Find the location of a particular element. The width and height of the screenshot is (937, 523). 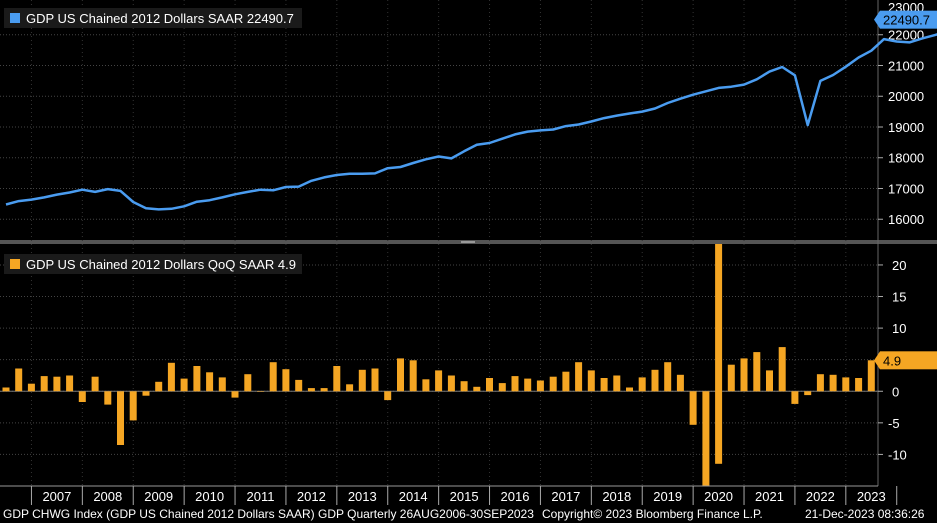

footer-copyright: Copyright© 2023 Bloomberg Finance L.P. is located at coordinates (652, 514).